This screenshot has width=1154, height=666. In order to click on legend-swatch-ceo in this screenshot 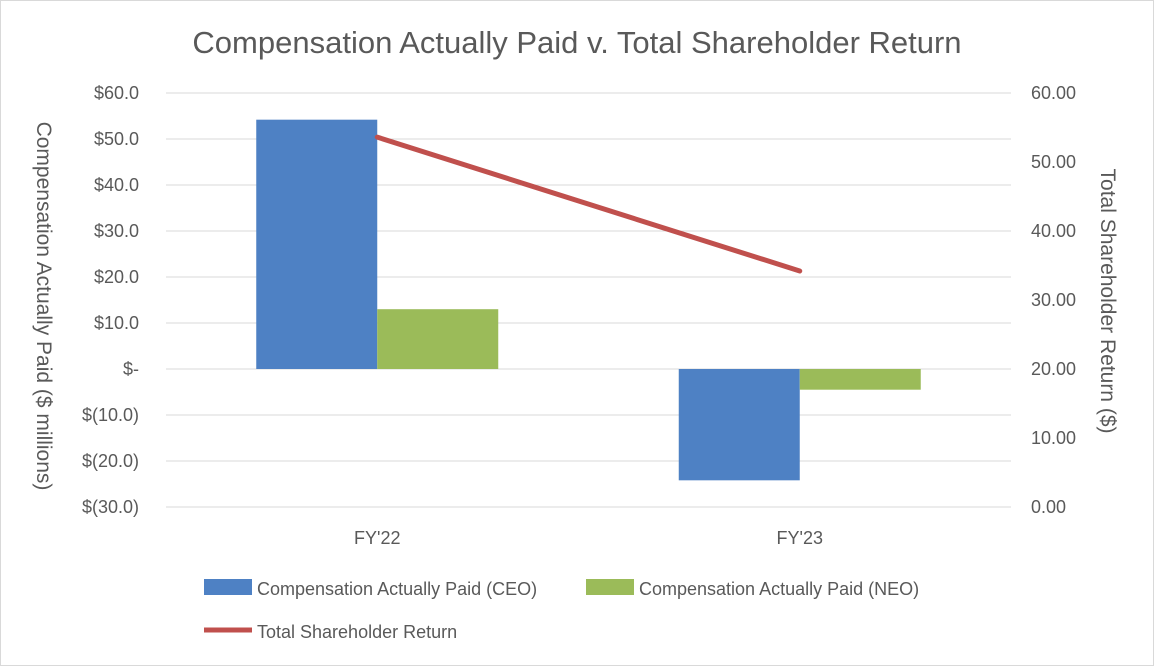, I will do `click(228, 587)`.